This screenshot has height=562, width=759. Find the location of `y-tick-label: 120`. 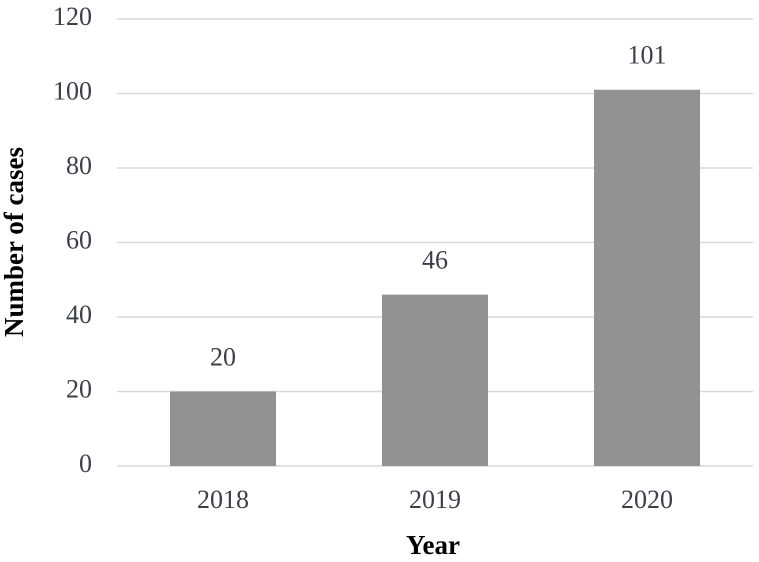

y-tick-label: 120 is located at coordinates (72, 16).